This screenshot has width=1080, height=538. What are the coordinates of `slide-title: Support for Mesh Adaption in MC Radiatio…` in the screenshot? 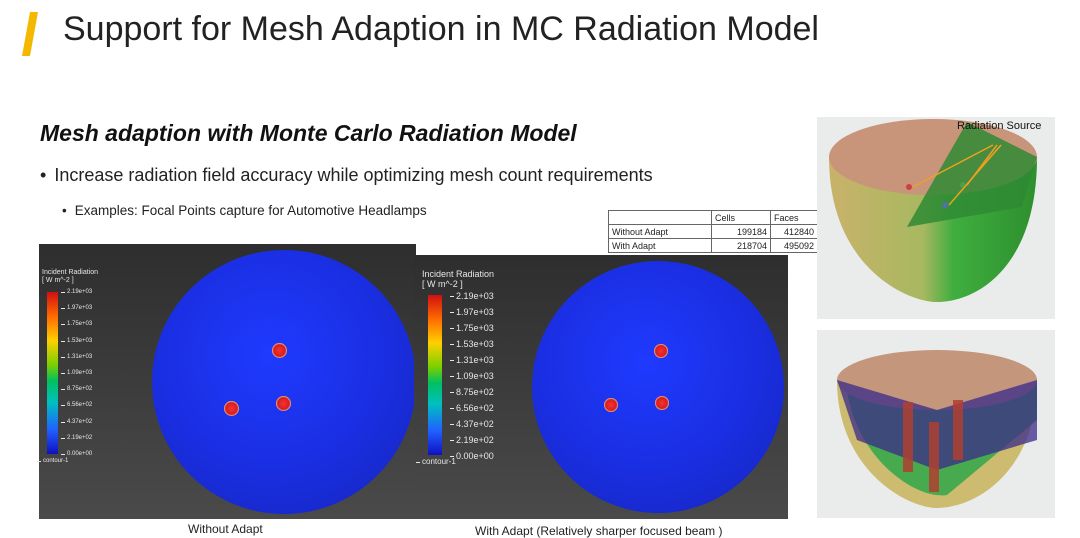 It's located at (441, 29).